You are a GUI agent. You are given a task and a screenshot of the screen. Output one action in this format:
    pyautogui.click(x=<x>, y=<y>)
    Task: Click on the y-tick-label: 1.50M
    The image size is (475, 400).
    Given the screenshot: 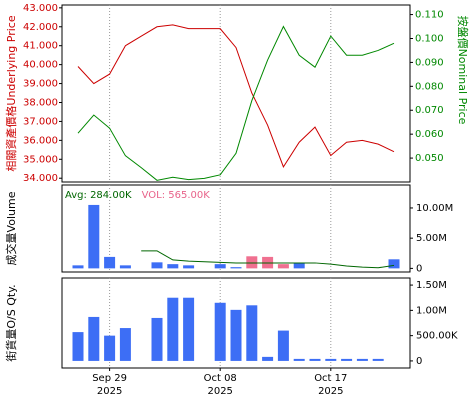 What is the action you would take?
    pyautogui.click(x=431, y=285)
    